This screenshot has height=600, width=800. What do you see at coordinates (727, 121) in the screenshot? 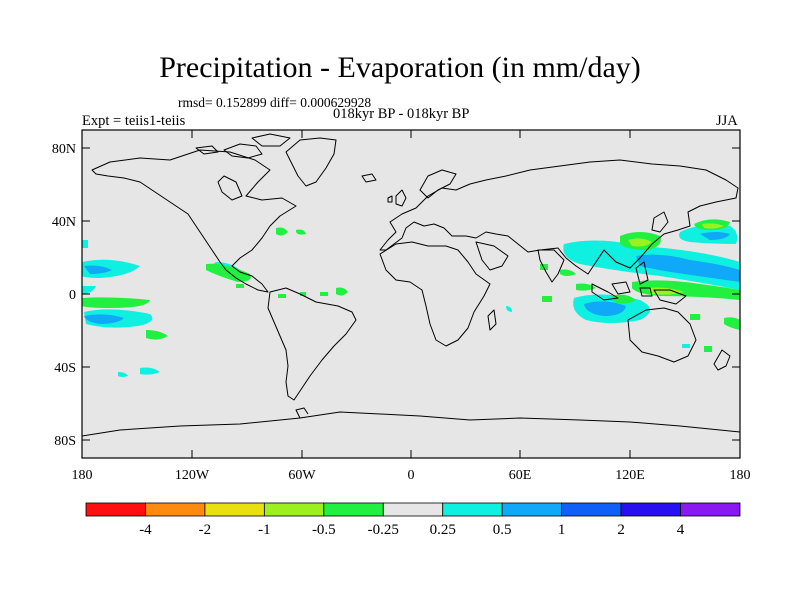
I see `season-label: JJA` at bounding box center [727, 121].